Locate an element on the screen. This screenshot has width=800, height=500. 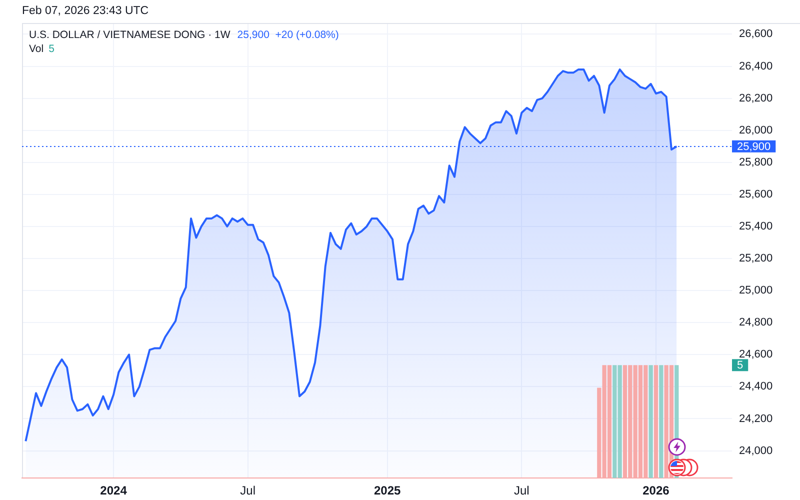
x-tick-label: 2025 is located at coordinates (388, 491).